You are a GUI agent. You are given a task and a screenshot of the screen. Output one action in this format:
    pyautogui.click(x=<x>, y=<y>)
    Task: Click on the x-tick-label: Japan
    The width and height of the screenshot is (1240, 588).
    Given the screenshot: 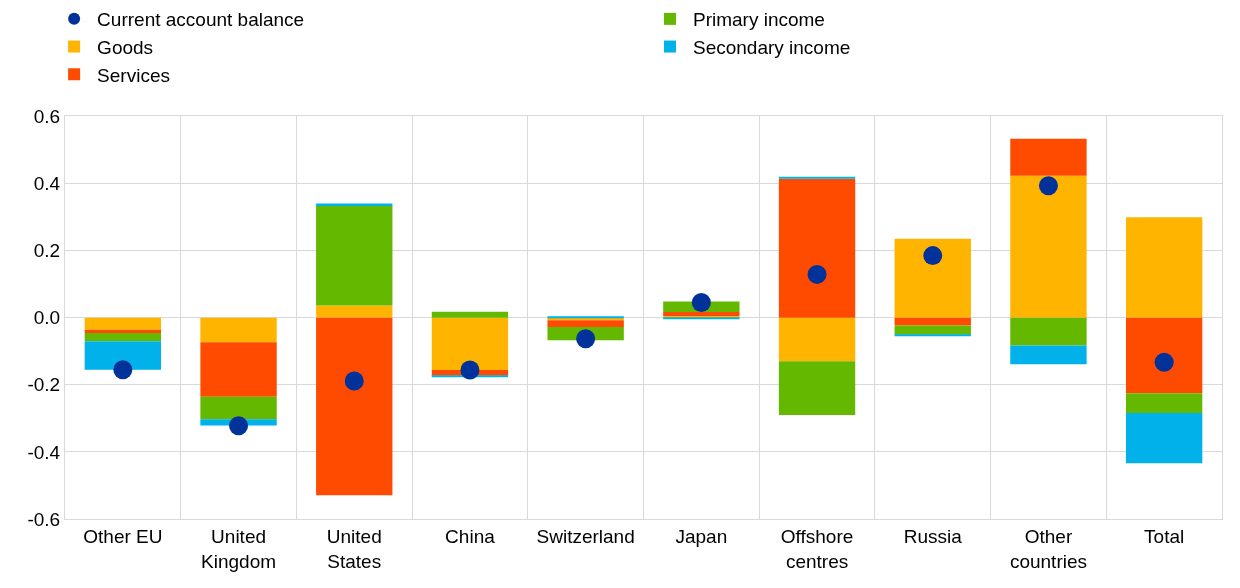 What is the action you would take?
    pyautogui.click(x=701, y=536)
    